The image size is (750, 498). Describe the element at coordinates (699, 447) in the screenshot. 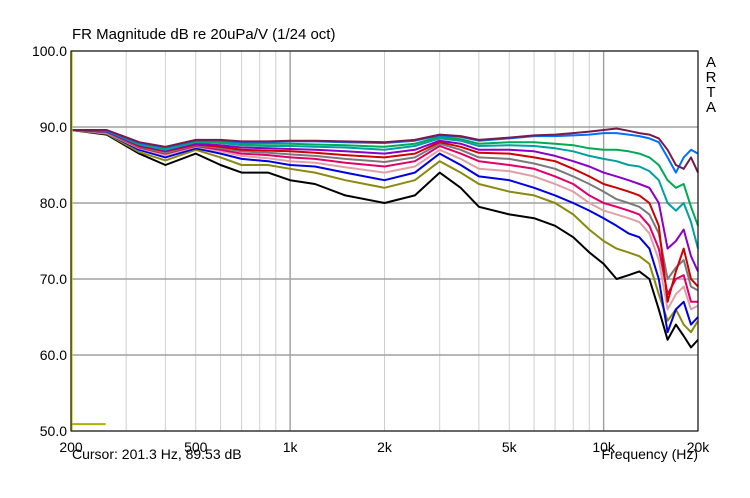

I see `x-tick-label: 20k` at that location.